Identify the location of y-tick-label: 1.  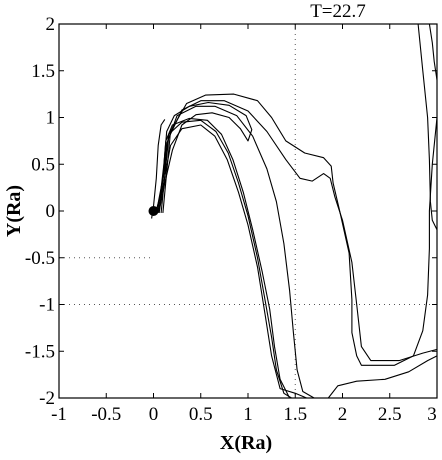
(51, 118).